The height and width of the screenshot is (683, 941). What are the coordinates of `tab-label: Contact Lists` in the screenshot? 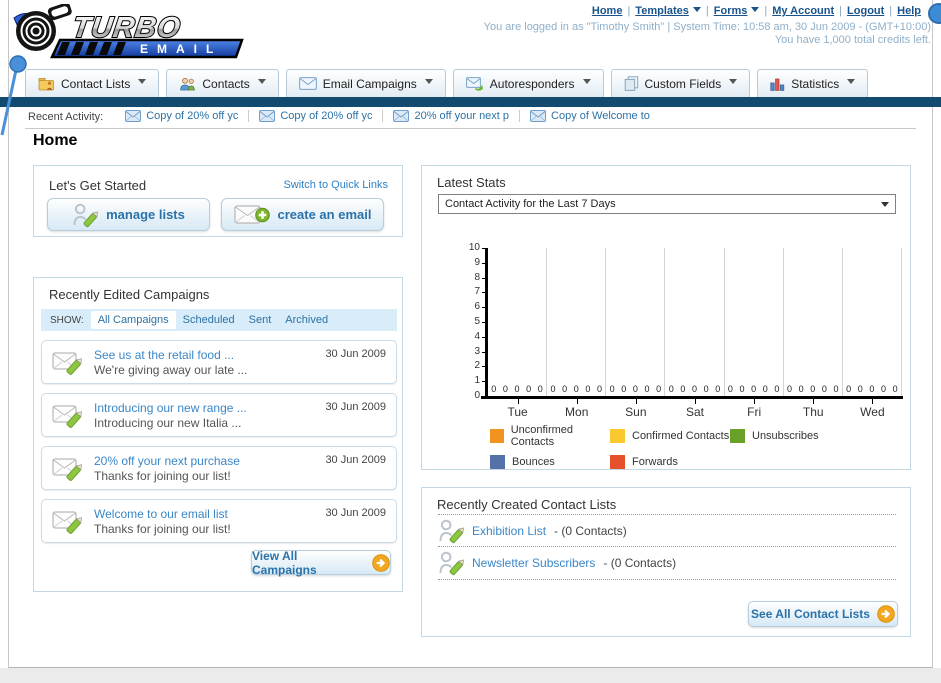 It's located at (96, 83).